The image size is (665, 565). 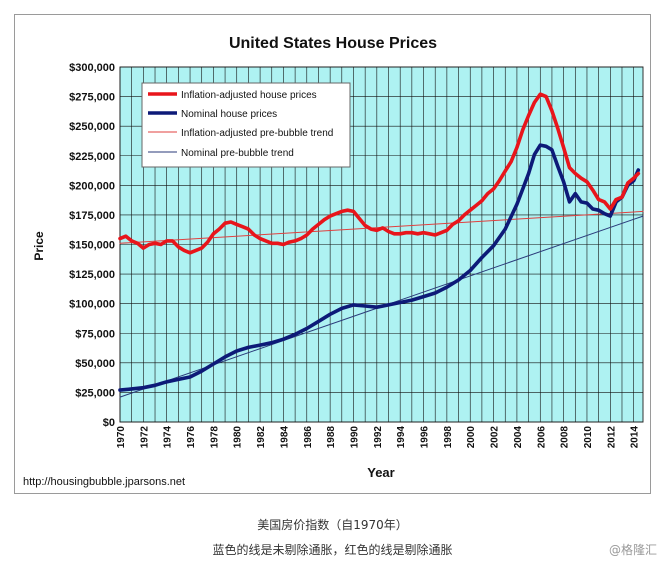 I want to click on y-tick-label: $50,000, so click(x=95, y=364).